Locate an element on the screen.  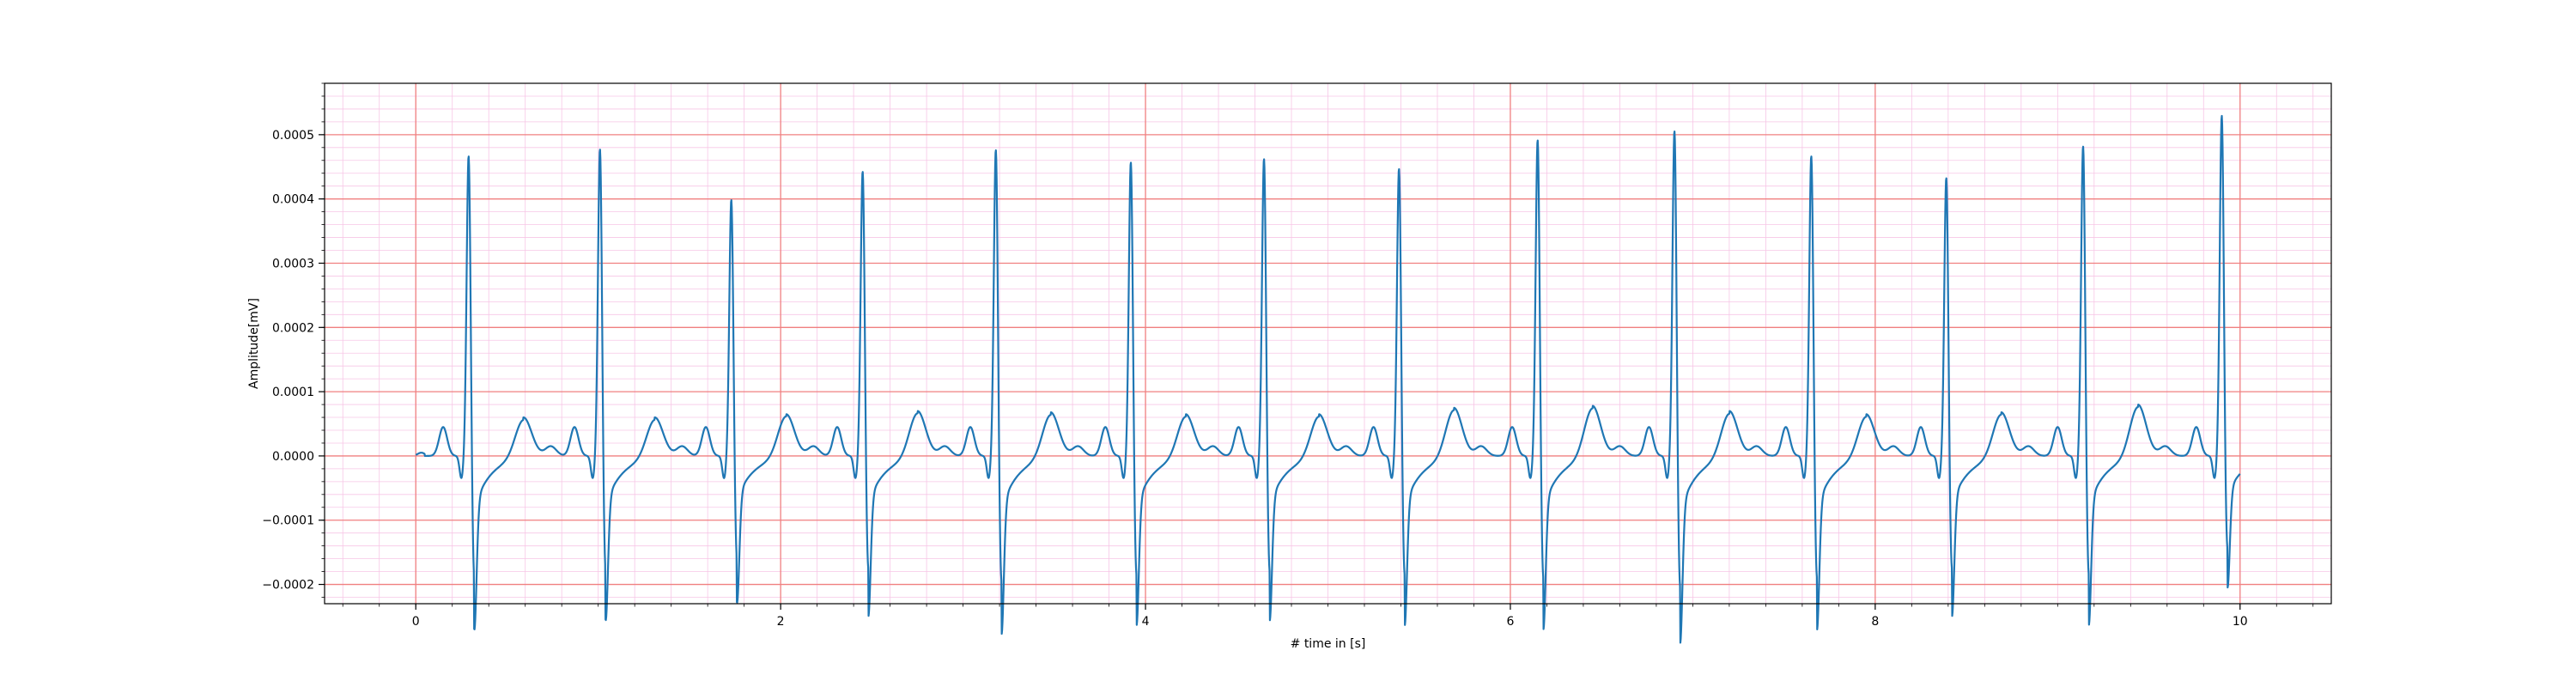
y-tick-label: 0.0002 is located at coordinates (293, 328).